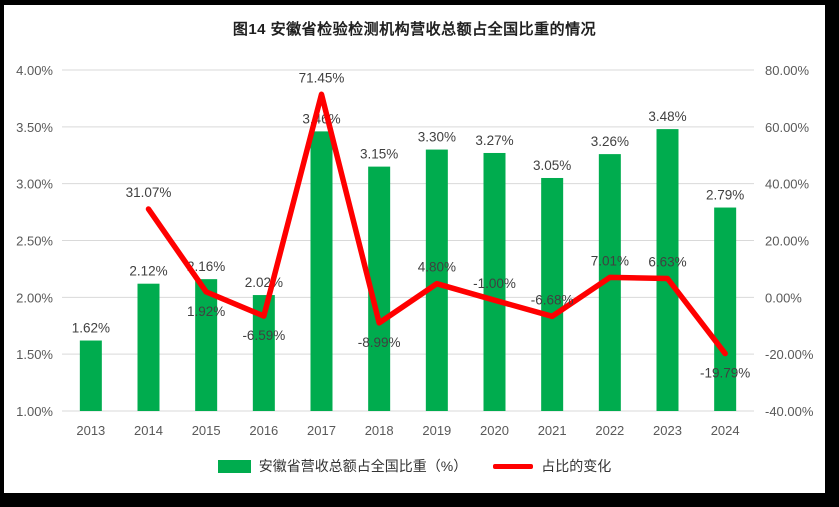 The width and height of the screenshot is (839, 507). Describe the element at coordinates (552, 430) in the screenshot. I see `x-axis-label: 2021` at that location.